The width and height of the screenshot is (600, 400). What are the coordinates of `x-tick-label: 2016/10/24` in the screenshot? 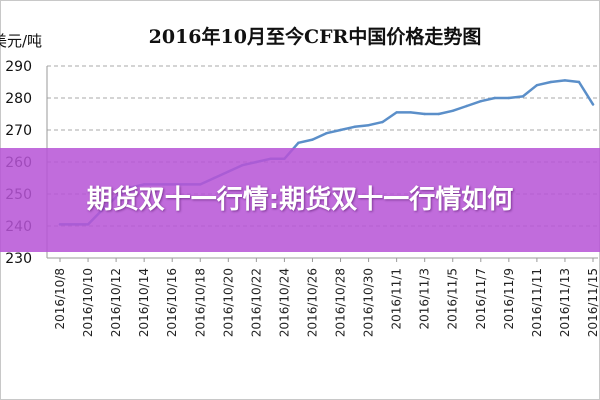 It's located at (284, 302).